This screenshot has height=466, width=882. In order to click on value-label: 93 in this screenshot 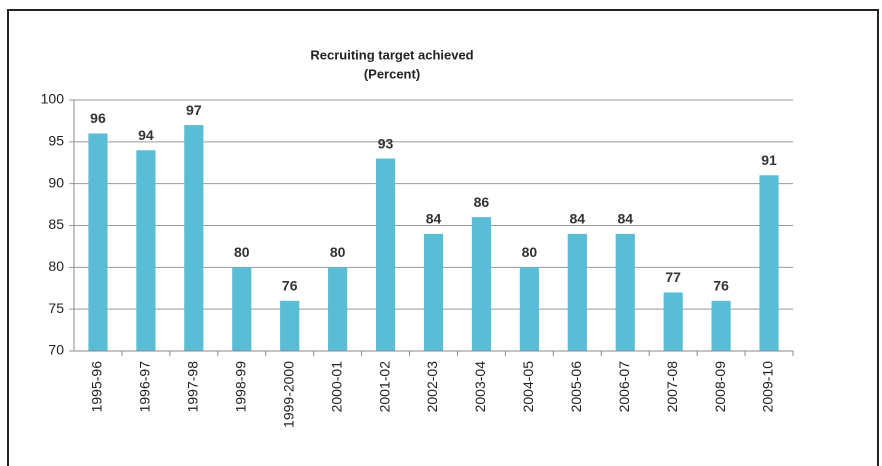, I will do `click(386, 143)`.